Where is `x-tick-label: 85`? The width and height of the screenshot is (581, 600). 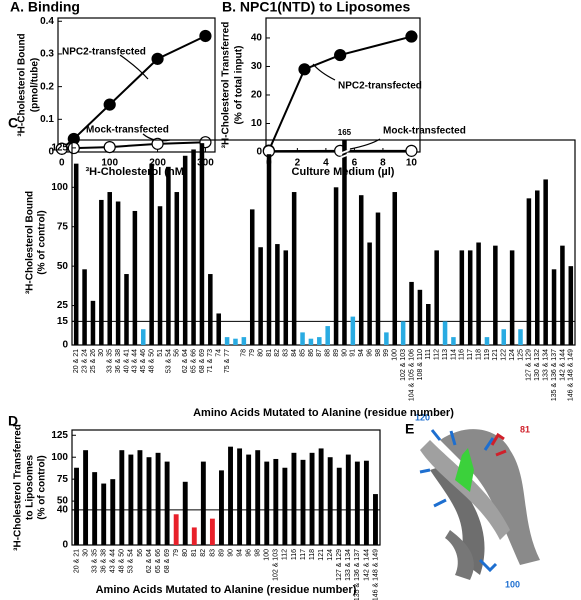
x-tick-label: 85 is located at coordinates (302, 353).